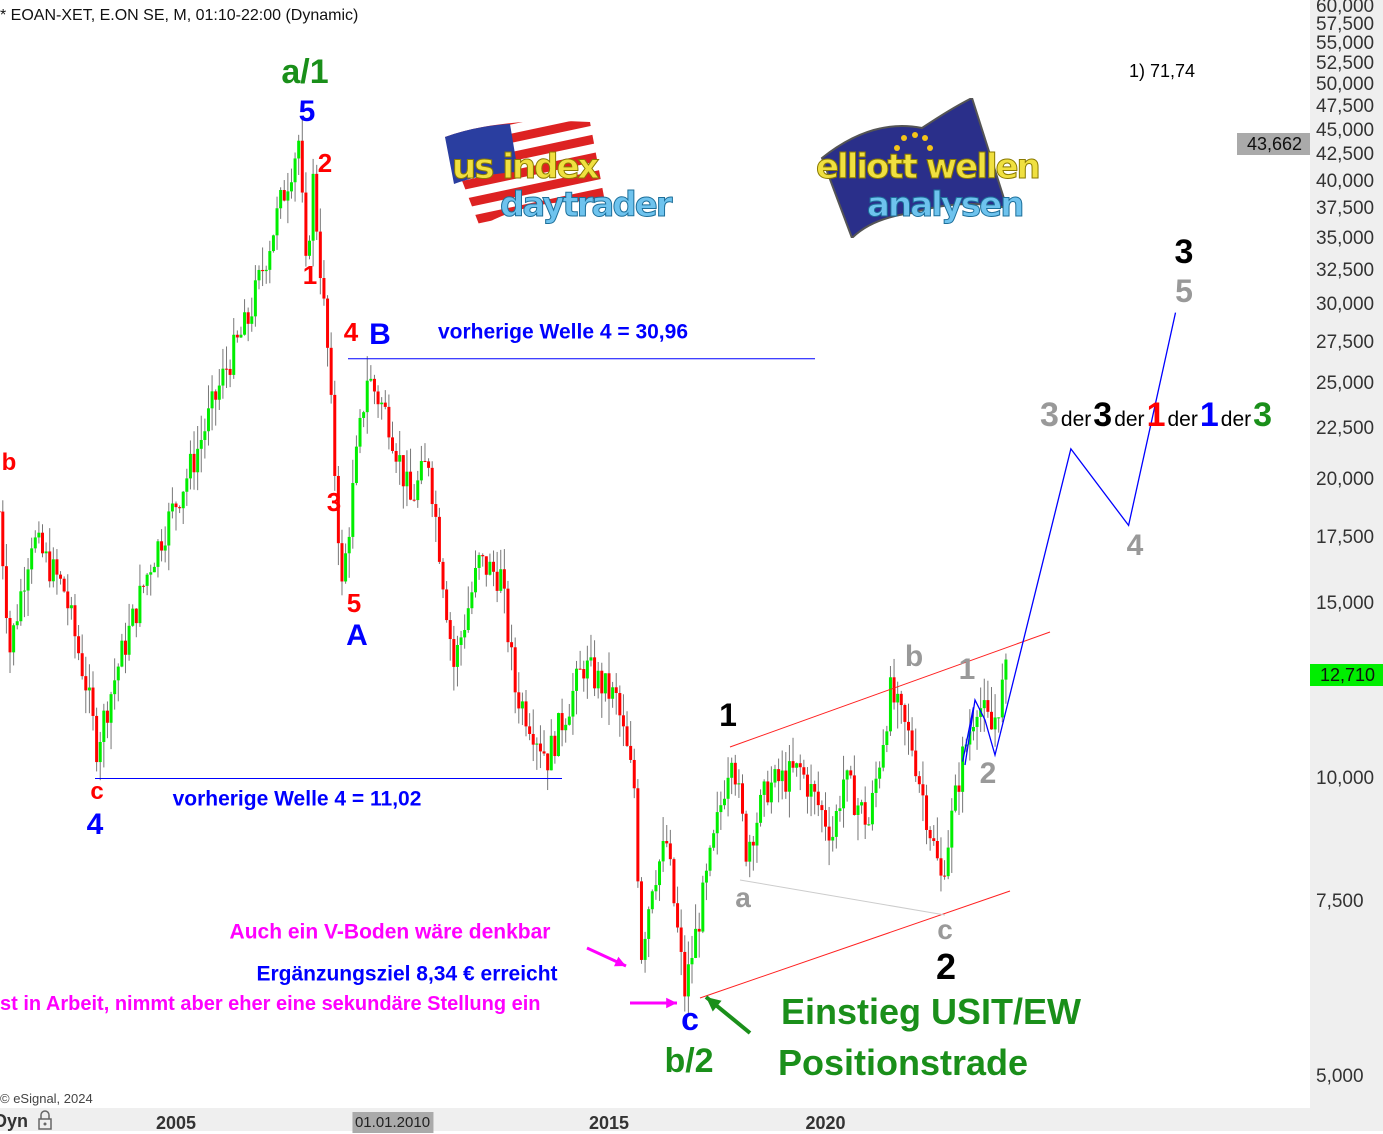 This screenshot has height=1134, width=1383. I want to click on corner-note: 1) 71,74, so click(1162, 71).